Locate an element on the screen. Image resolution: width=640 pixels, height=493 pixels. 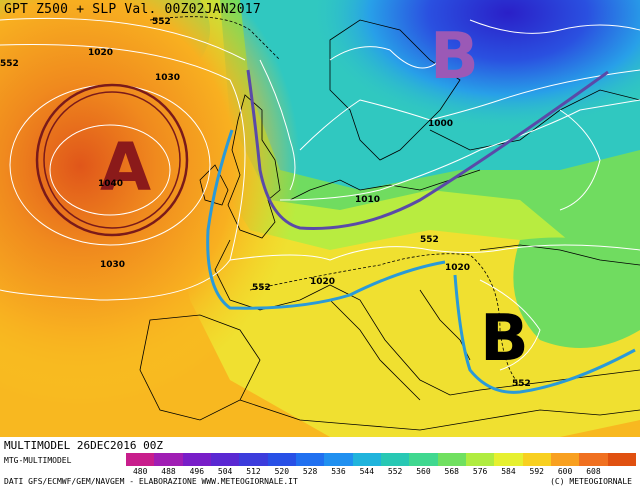
color-scale-tick-label: 600 is located at coordinates (565, 471).